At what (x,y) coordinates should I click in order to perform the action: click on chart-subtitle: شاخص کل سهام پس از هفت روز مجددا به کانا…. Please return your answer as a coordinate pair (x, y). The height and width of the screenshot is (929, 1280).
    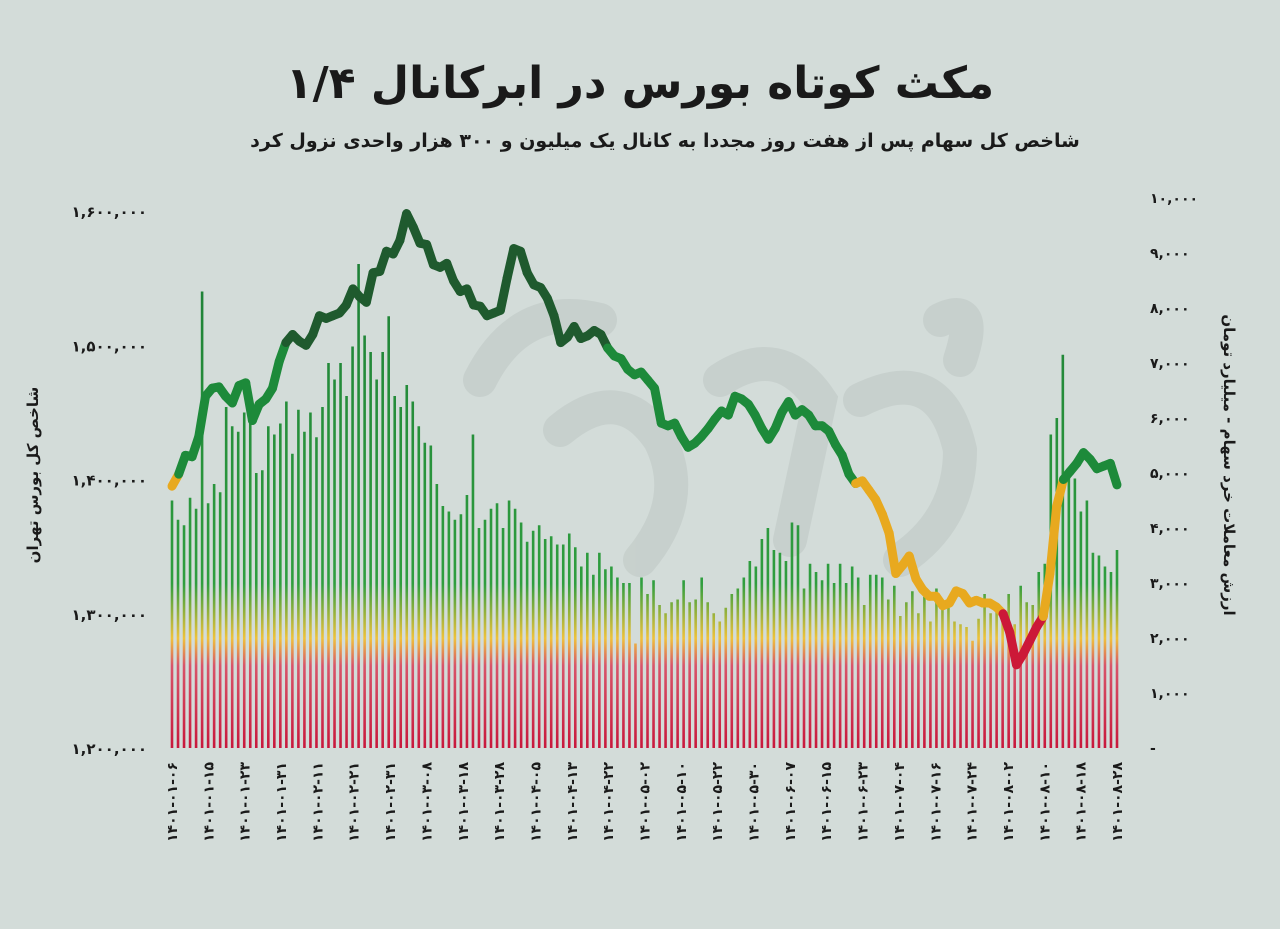
    Looking at the image, I should click on (665, 141).